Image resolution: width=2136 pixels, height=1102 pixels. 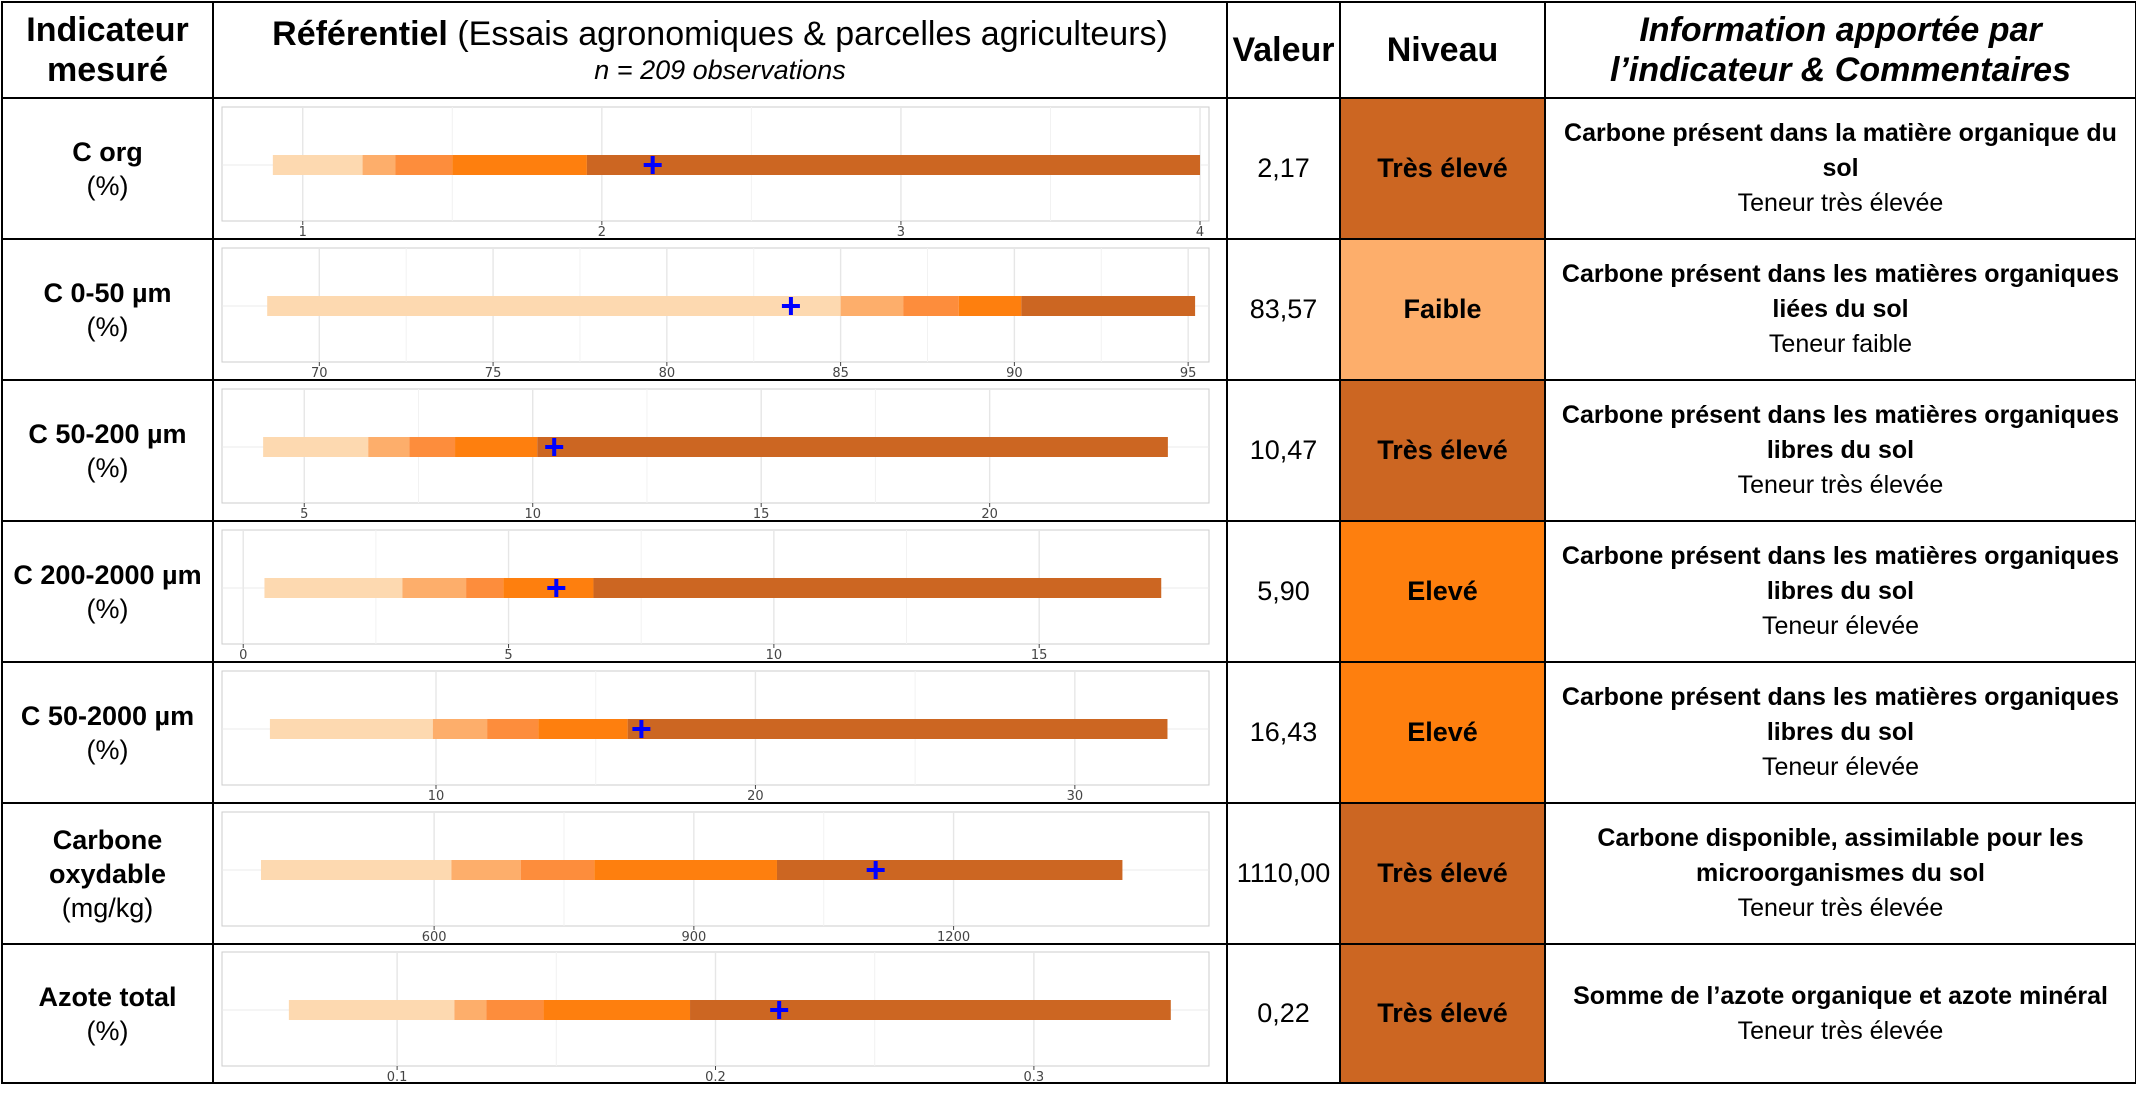 I want to click on indicator-name: C 200-2000 µm, so click(x=107, y=574).